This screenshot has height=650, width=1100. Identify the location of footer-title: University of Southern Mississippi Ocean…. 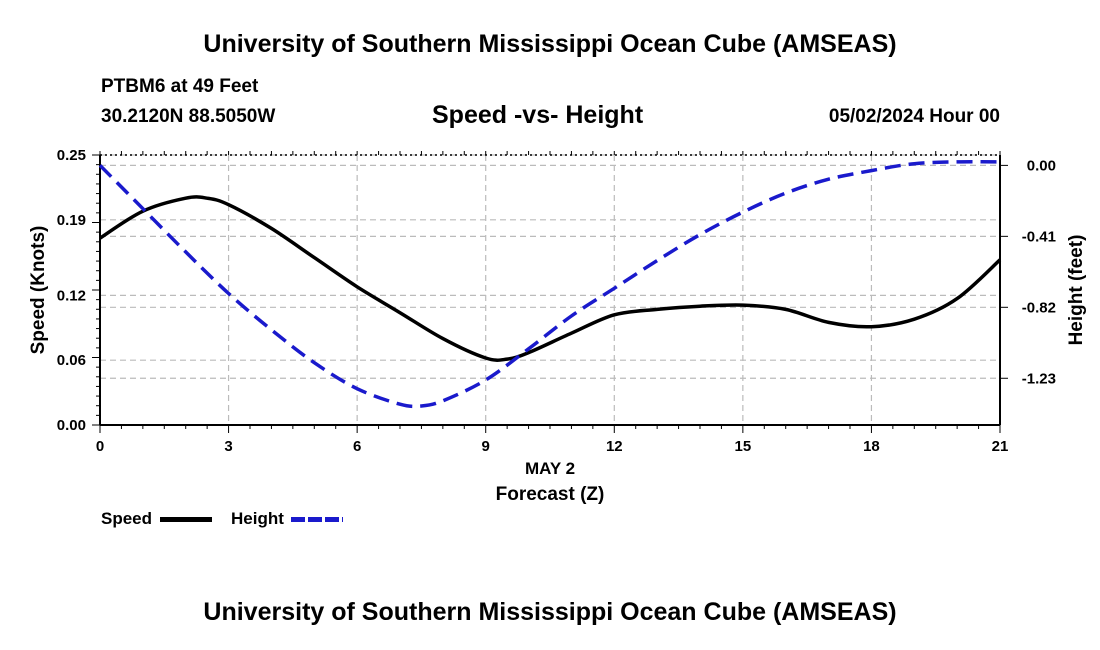
(550, 612).